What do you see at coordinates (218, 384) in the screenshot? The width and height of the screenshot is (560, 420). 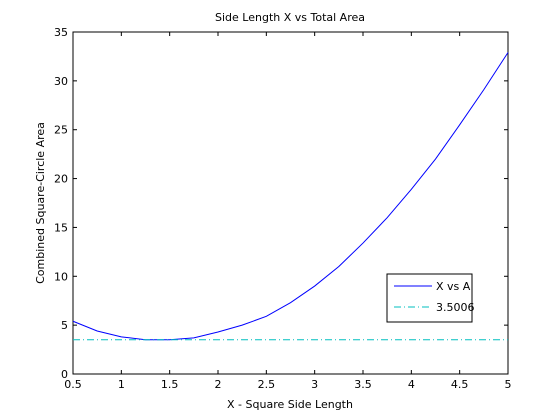 I see `x-tick-label: 2` at bounding box center [218, 384].